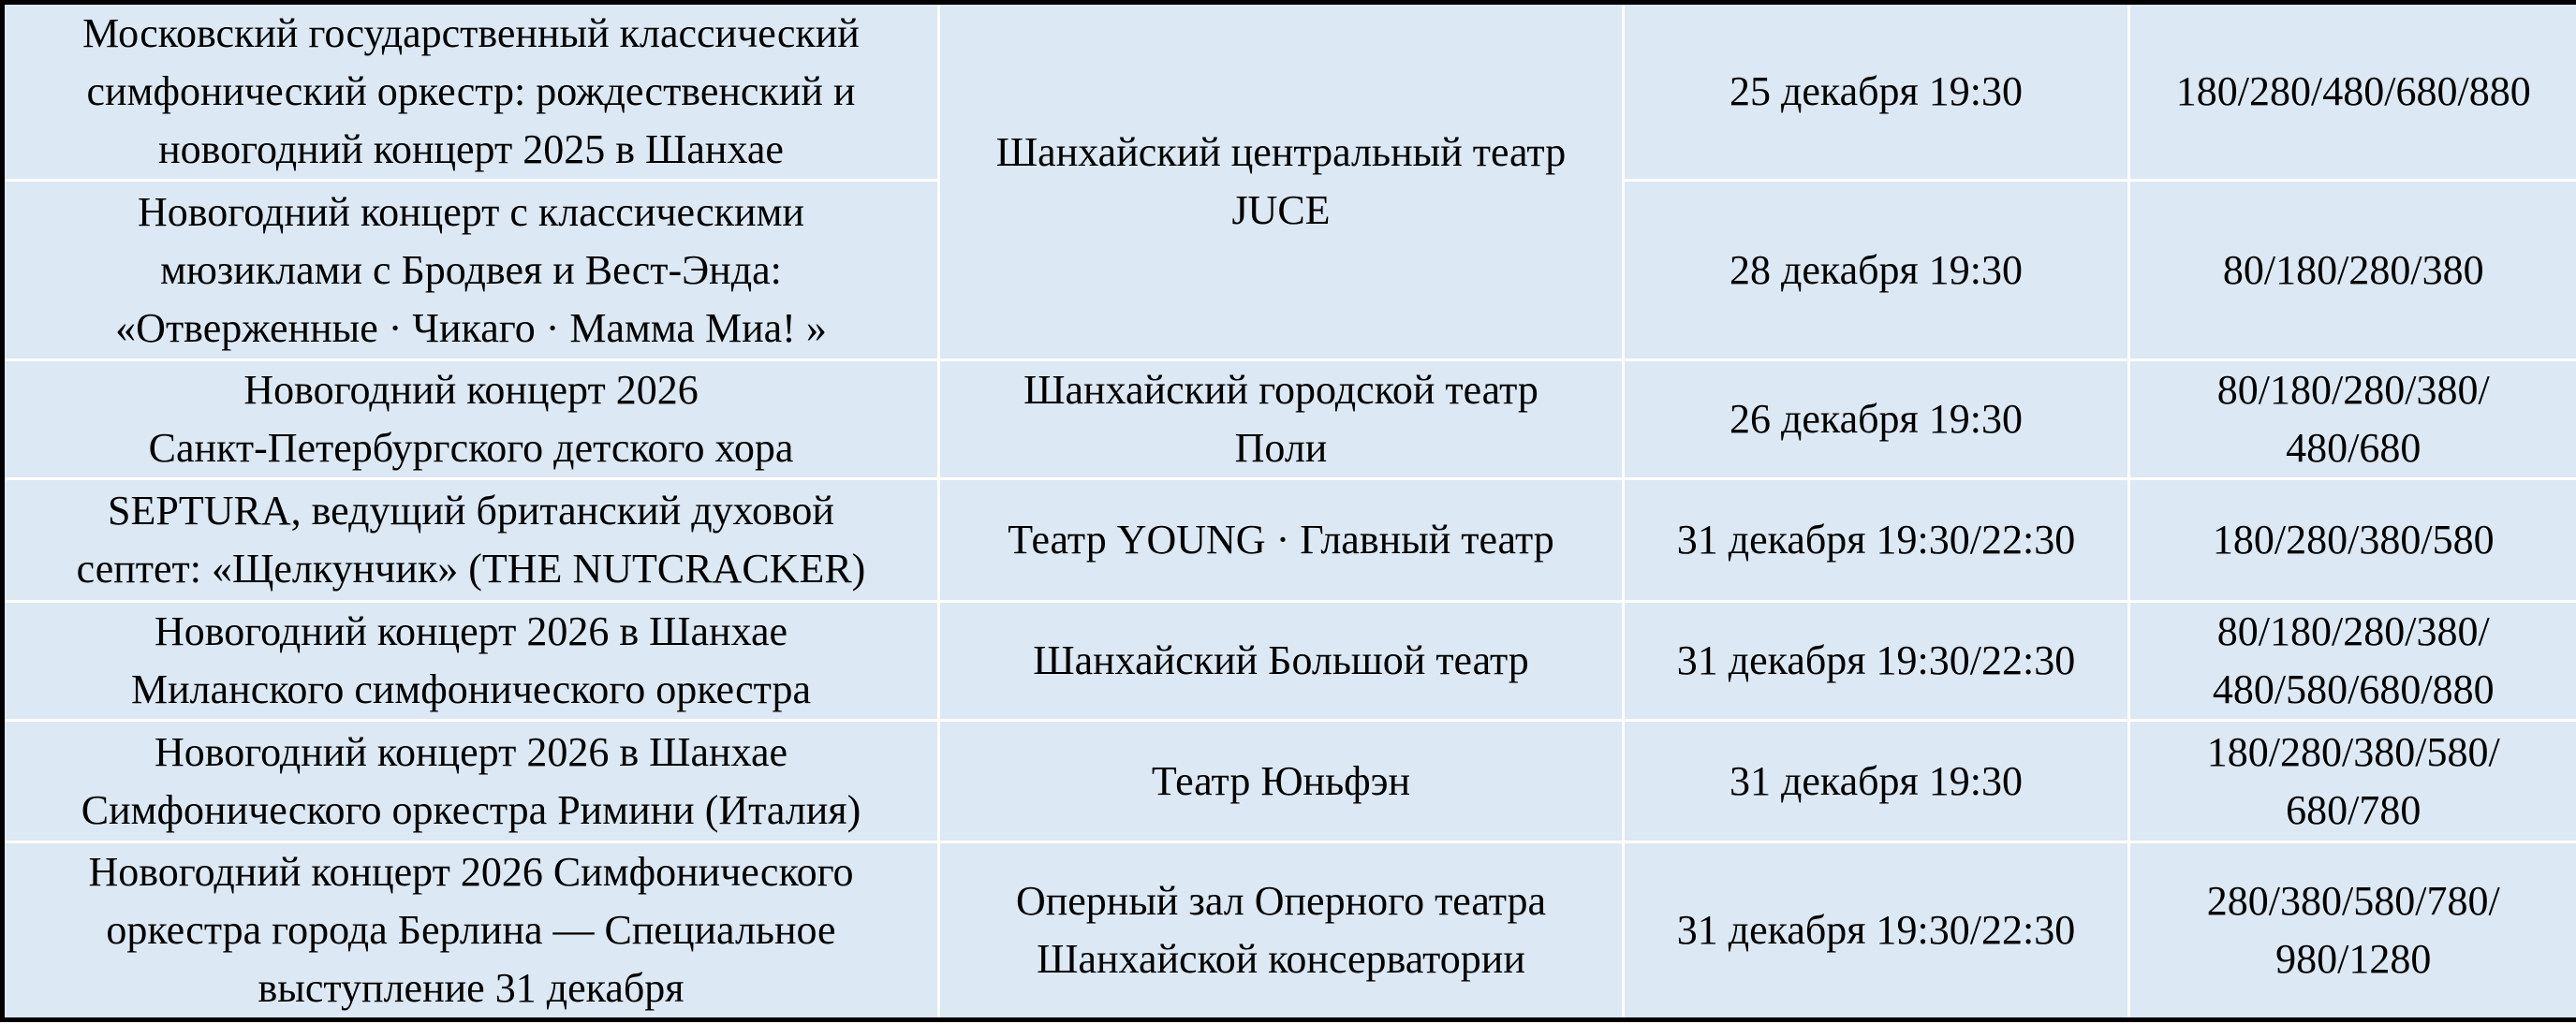 This screenshot has width=2576, height=1024. Describe the element at coordinates (1281, 181) in the screenshot. I see `venue-cell: Шанхайский центральный театр JUCE` at that location.